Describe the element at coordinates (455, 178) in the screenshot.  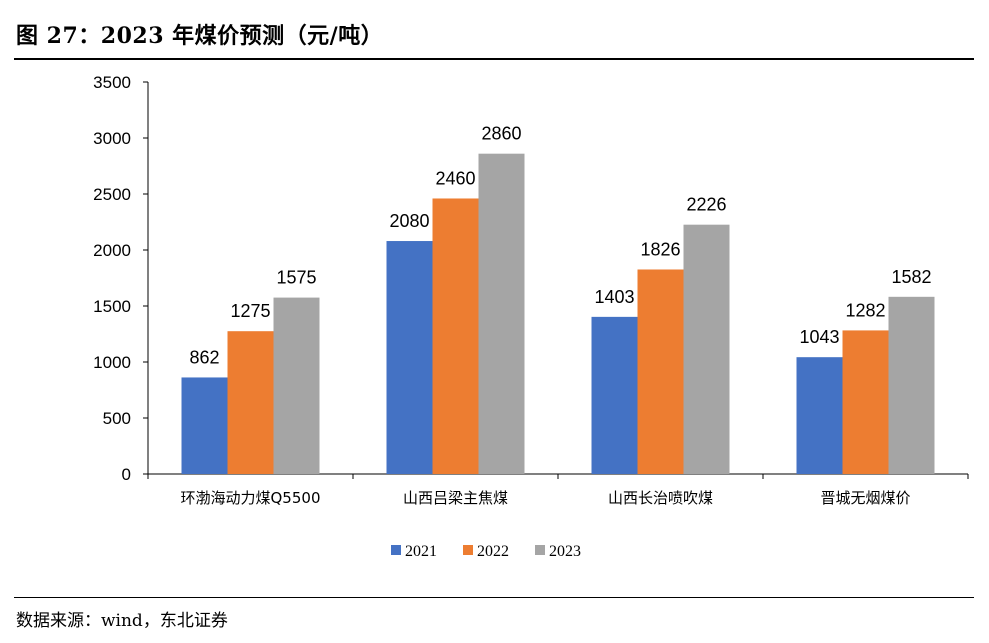
I see `data-label: 2460` at that location.